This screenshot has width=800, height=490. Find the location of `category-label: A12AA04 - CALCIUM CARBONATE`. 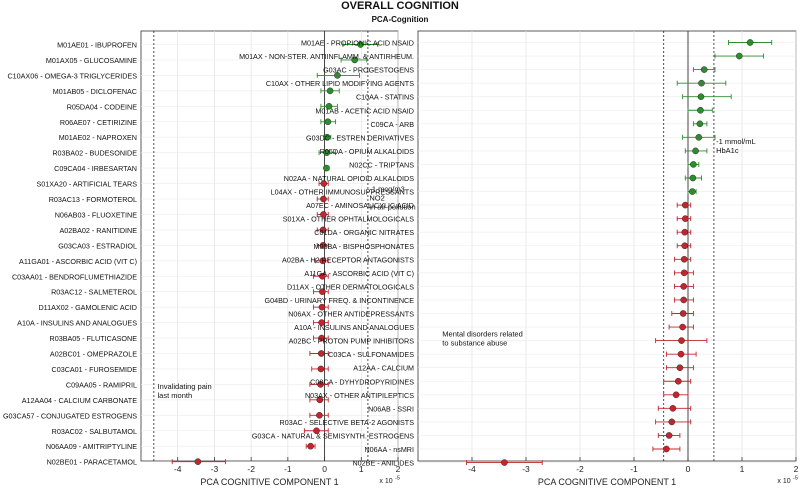

category-label: A12AA04 - CALCIUM CARBONATE is located at coordinates (80, 400).